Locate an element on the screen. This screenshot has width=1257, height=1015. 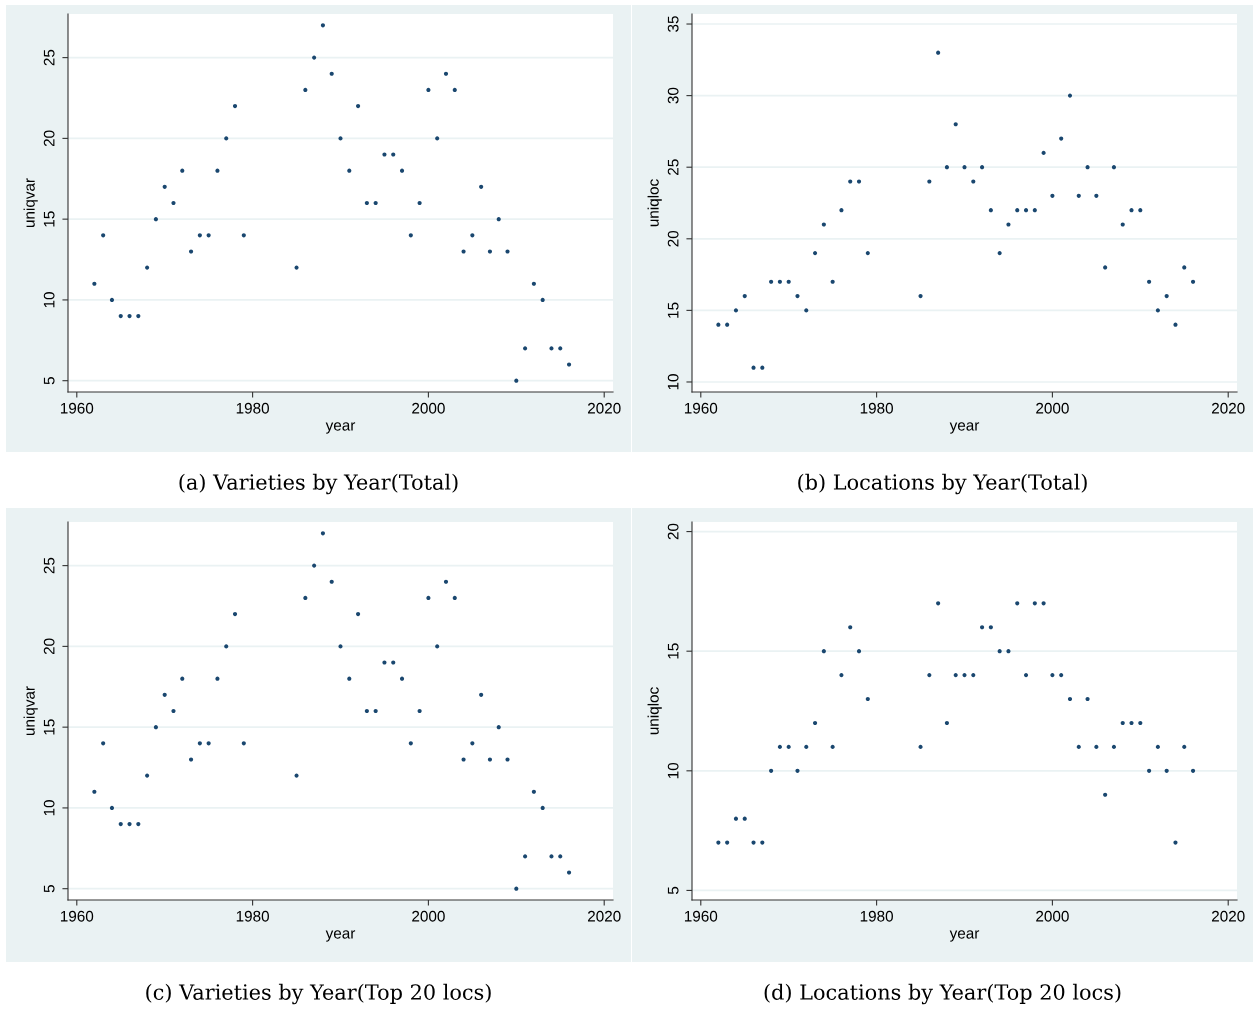
x-tick-label: 2020 is located at coordinates (1228, 916).